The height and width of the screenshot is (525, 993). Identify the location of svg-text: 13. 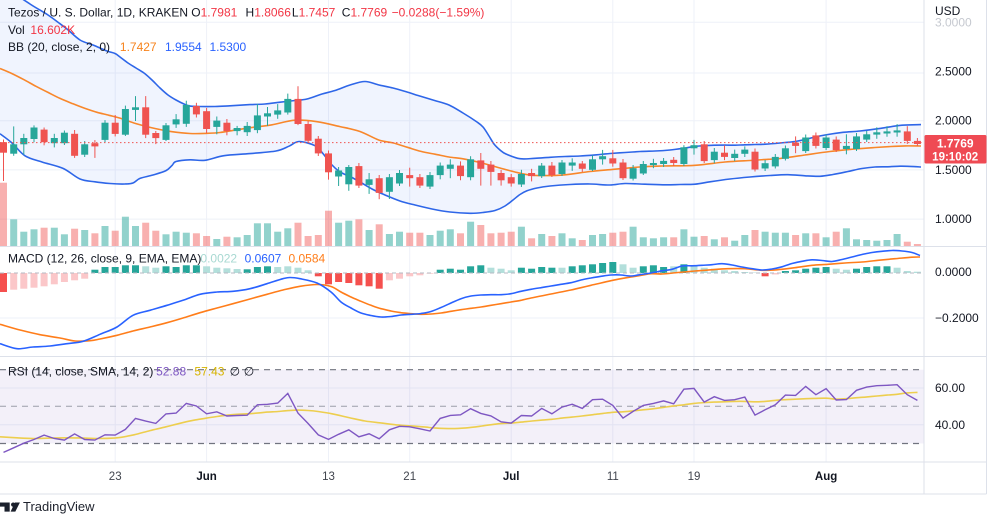
(328, 477).